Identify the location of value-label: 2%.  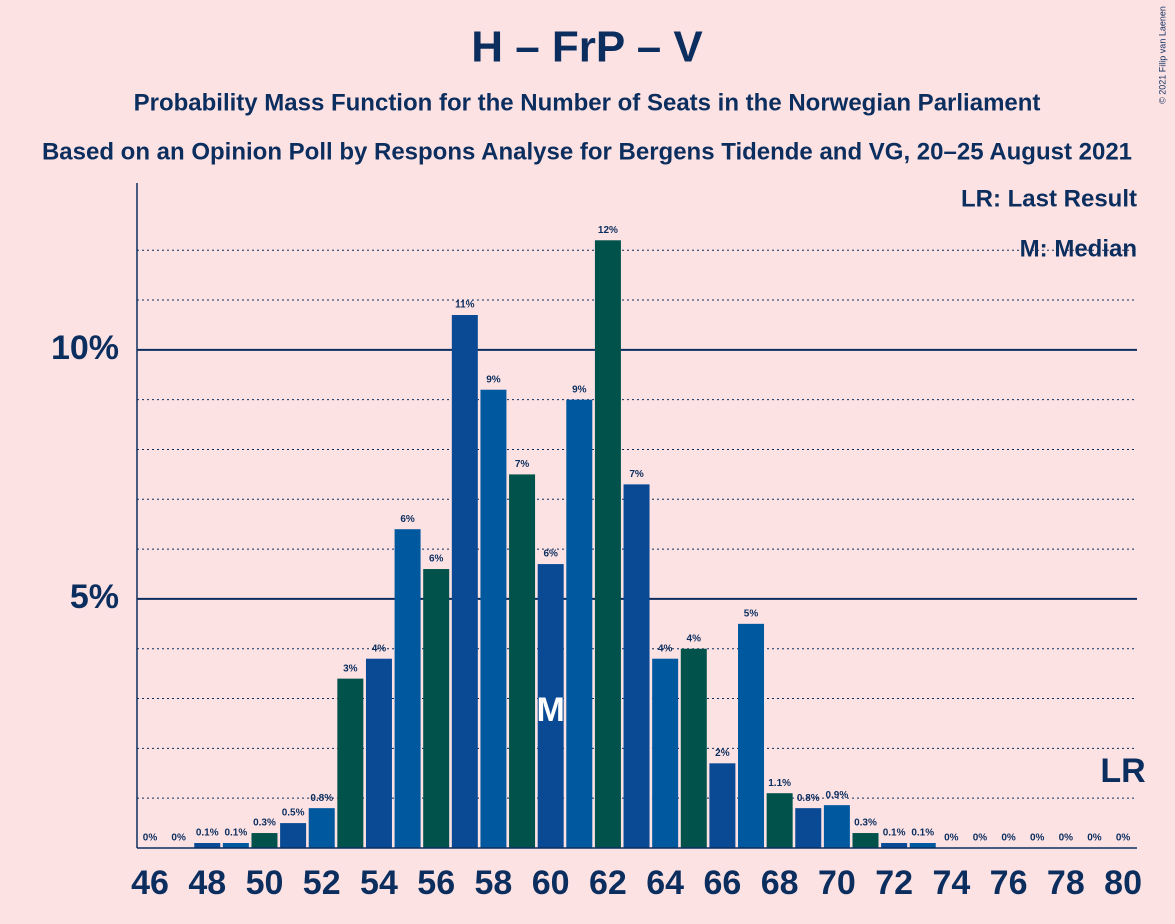
(722, 753).